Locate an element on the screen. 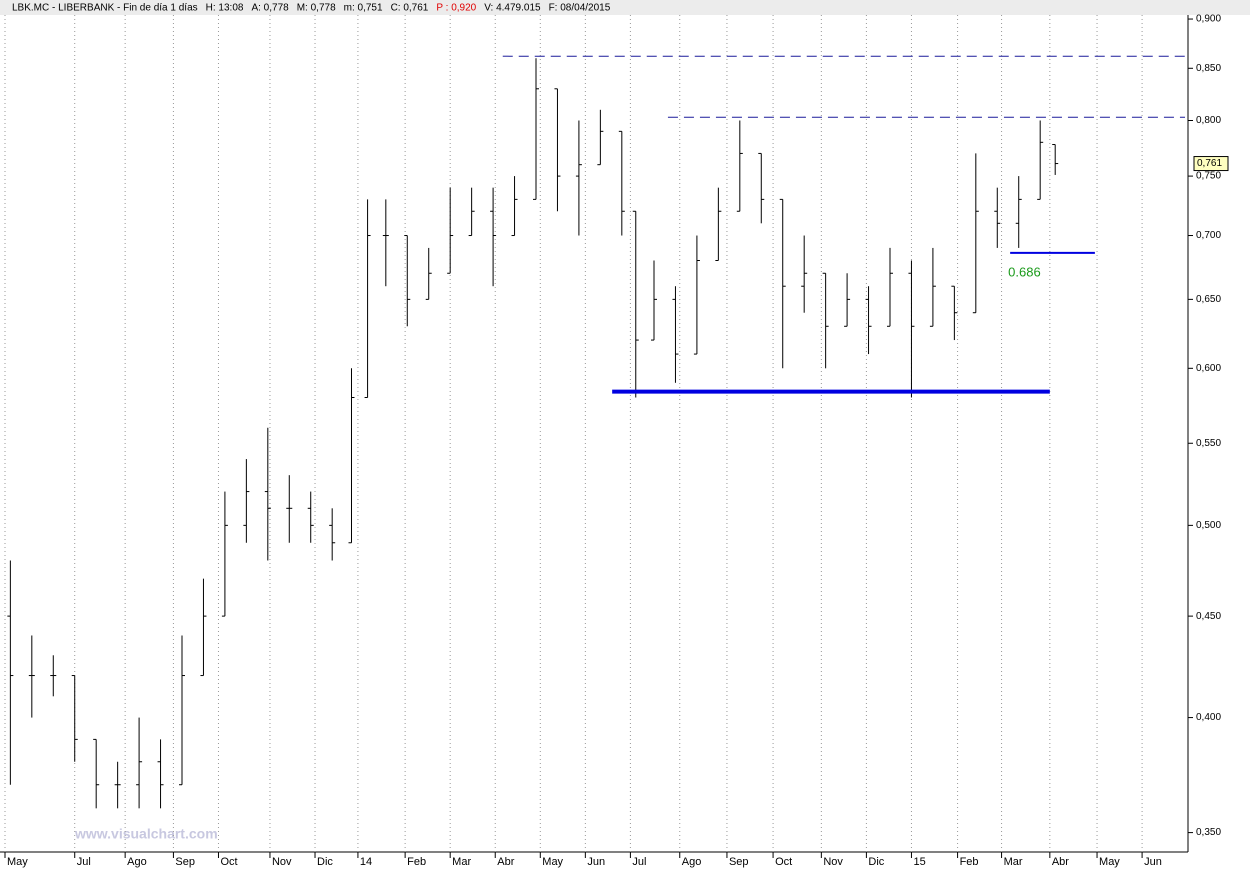 The width and height of the screenshot is (1250, 874). header-item: A: 0,778 is located at coordinates (270, 8).